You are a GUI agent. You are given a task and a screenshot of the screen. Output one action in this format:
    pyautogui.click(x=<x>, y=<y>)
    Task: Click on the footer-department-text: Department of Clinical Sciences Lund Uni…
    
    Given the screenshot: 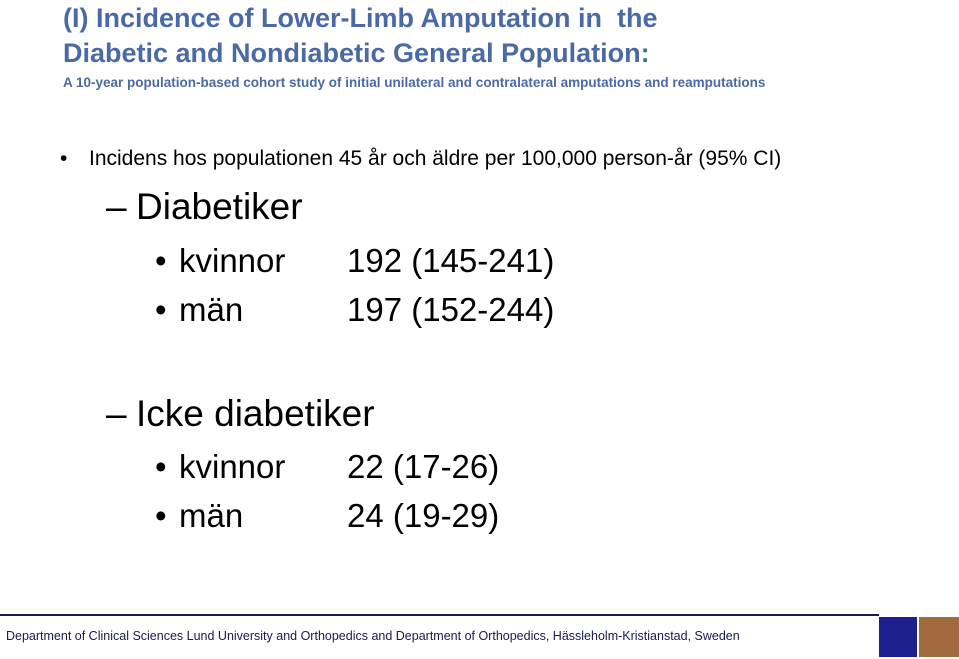 What is the action you would take?
    pyautogui.click(x=373, y=636)
    